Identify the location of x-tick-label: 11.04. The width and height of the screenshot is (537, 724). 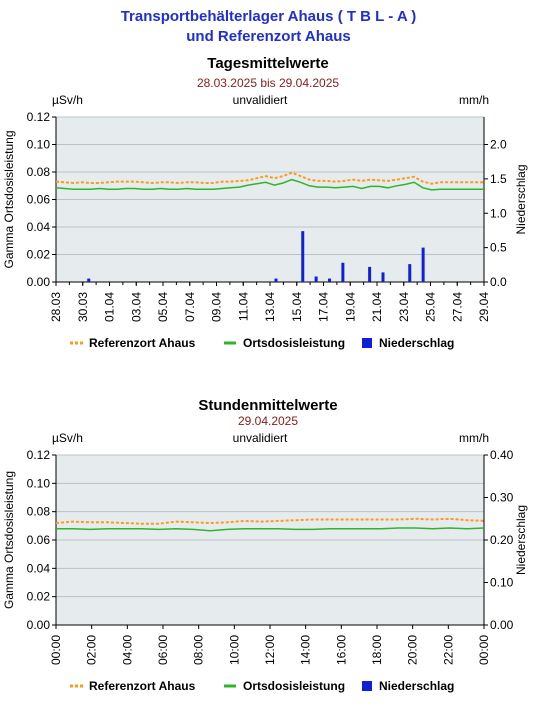
(243, 306).